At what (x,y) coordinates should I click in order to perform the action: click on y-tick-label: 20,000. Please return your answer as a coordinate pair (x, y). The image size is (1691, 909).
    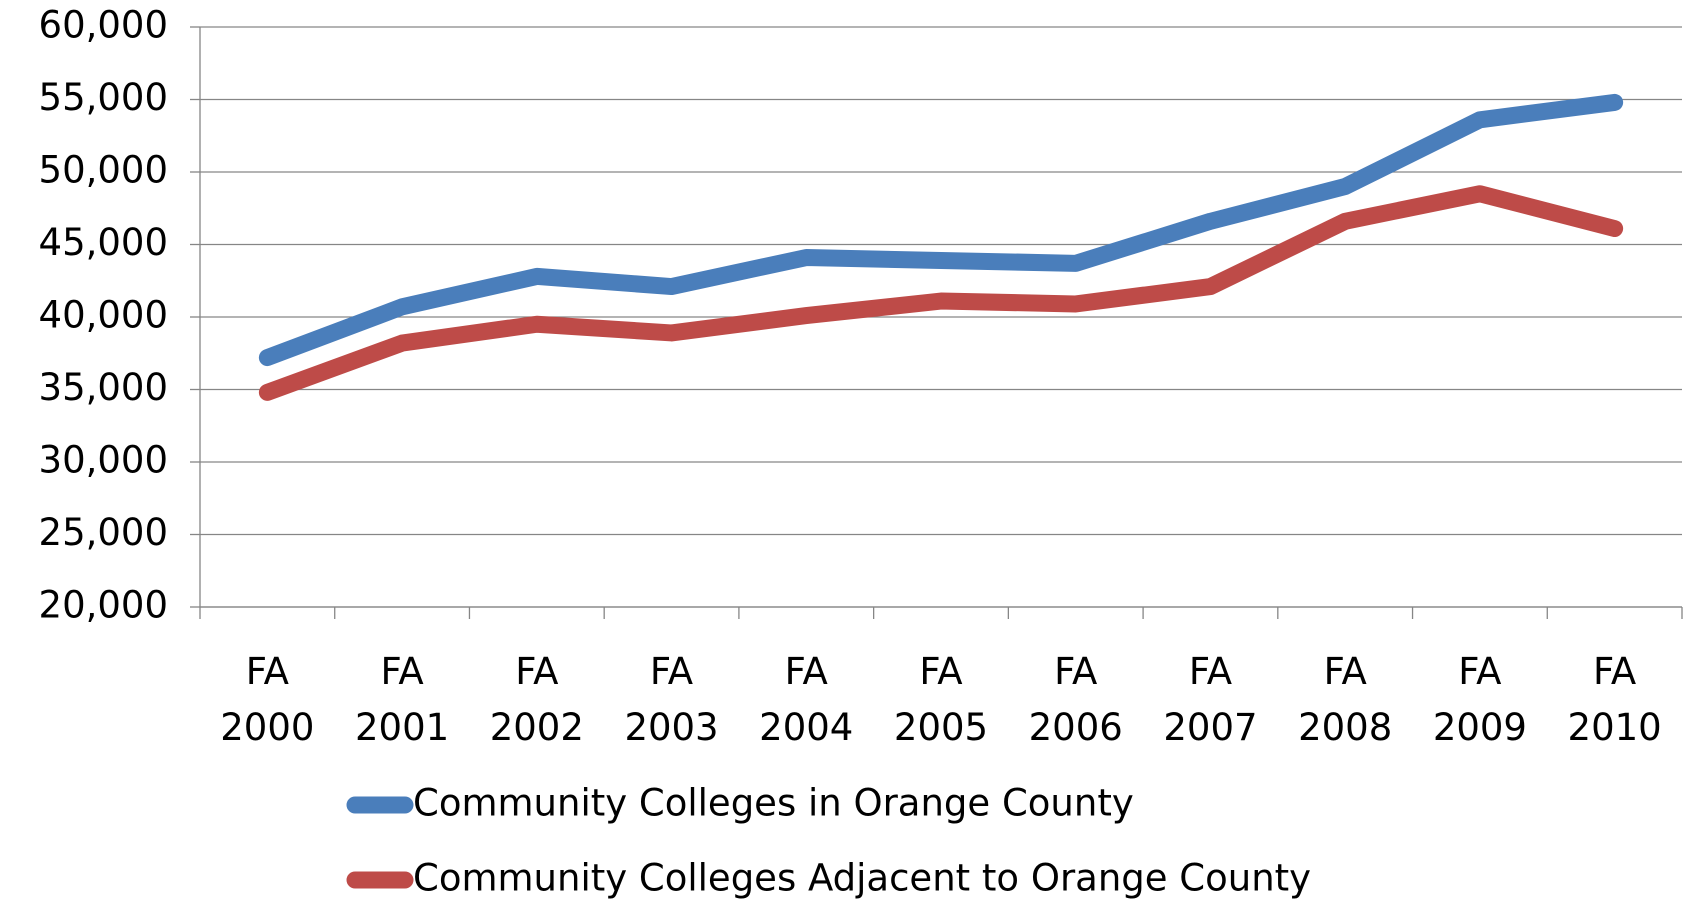
    Looking at the image, I should click on (103, 605).